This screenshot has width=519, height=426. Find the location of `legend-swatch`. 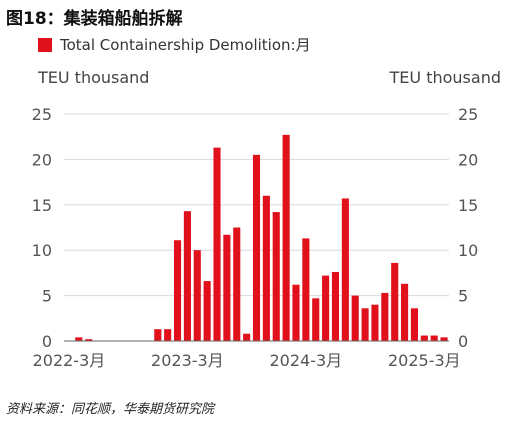

legend-swatch is located at coordinates (45, 44).